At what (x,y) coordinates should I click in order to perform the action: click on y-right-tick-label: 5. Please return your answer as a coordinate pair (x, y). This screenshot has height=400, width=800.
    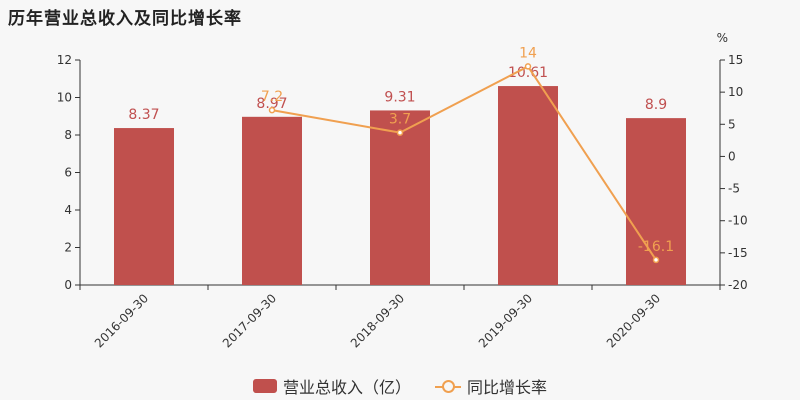
    Looking at the image, I should click on (732, 124).